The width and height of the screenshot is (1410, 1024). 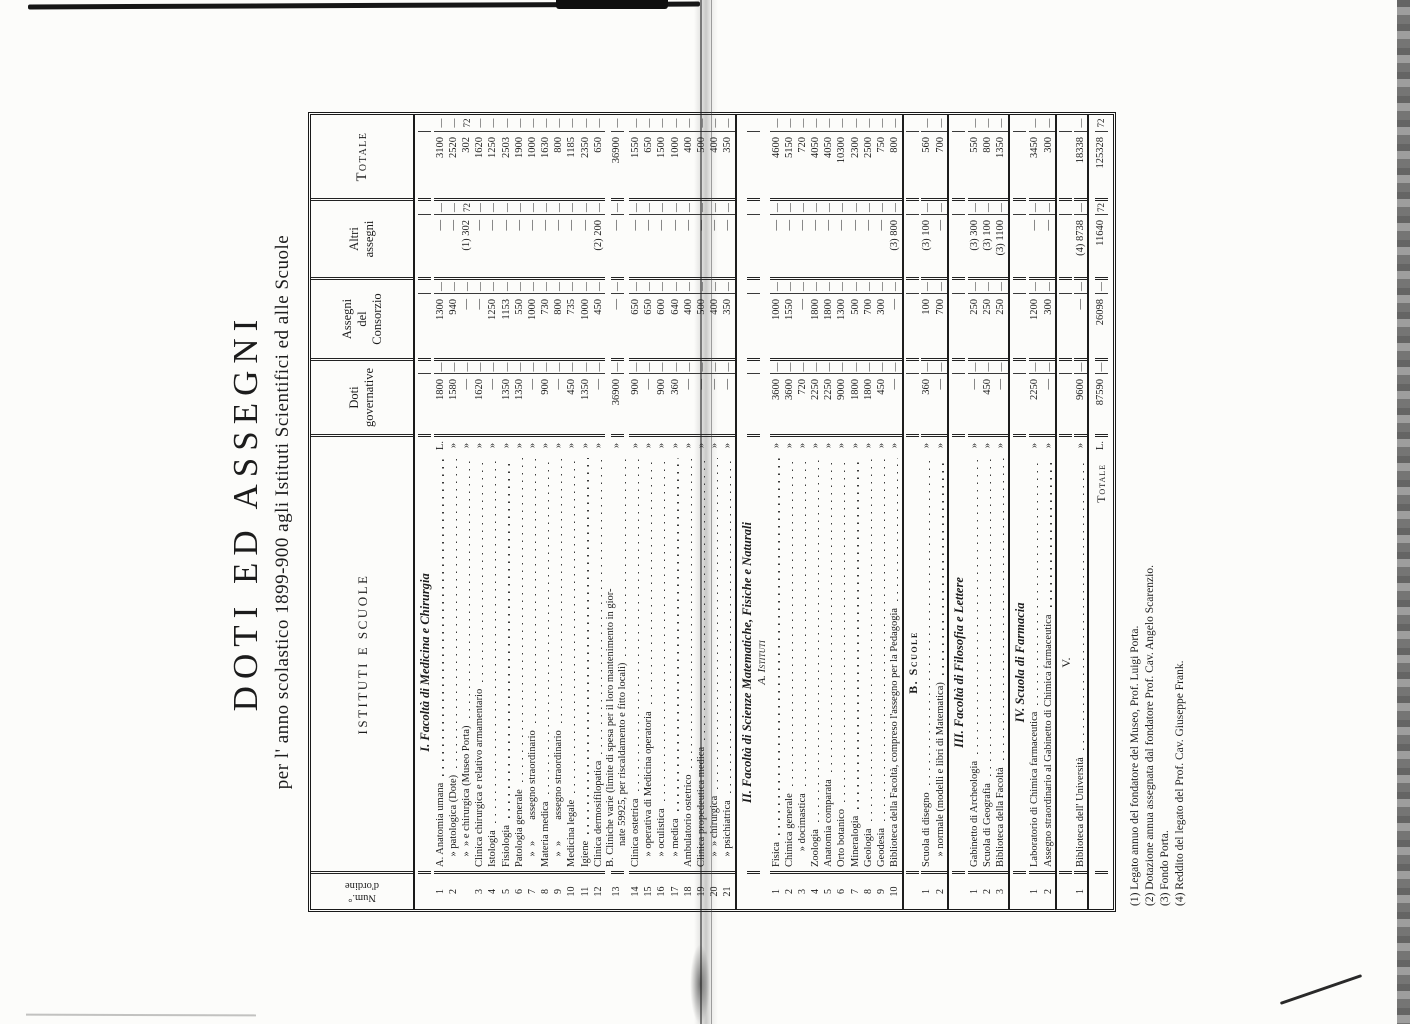 What do you see at coordinates (506, 147) in the screenshot?
I see `cell-totale-lire: 2503` at bounding box center [506, 147].